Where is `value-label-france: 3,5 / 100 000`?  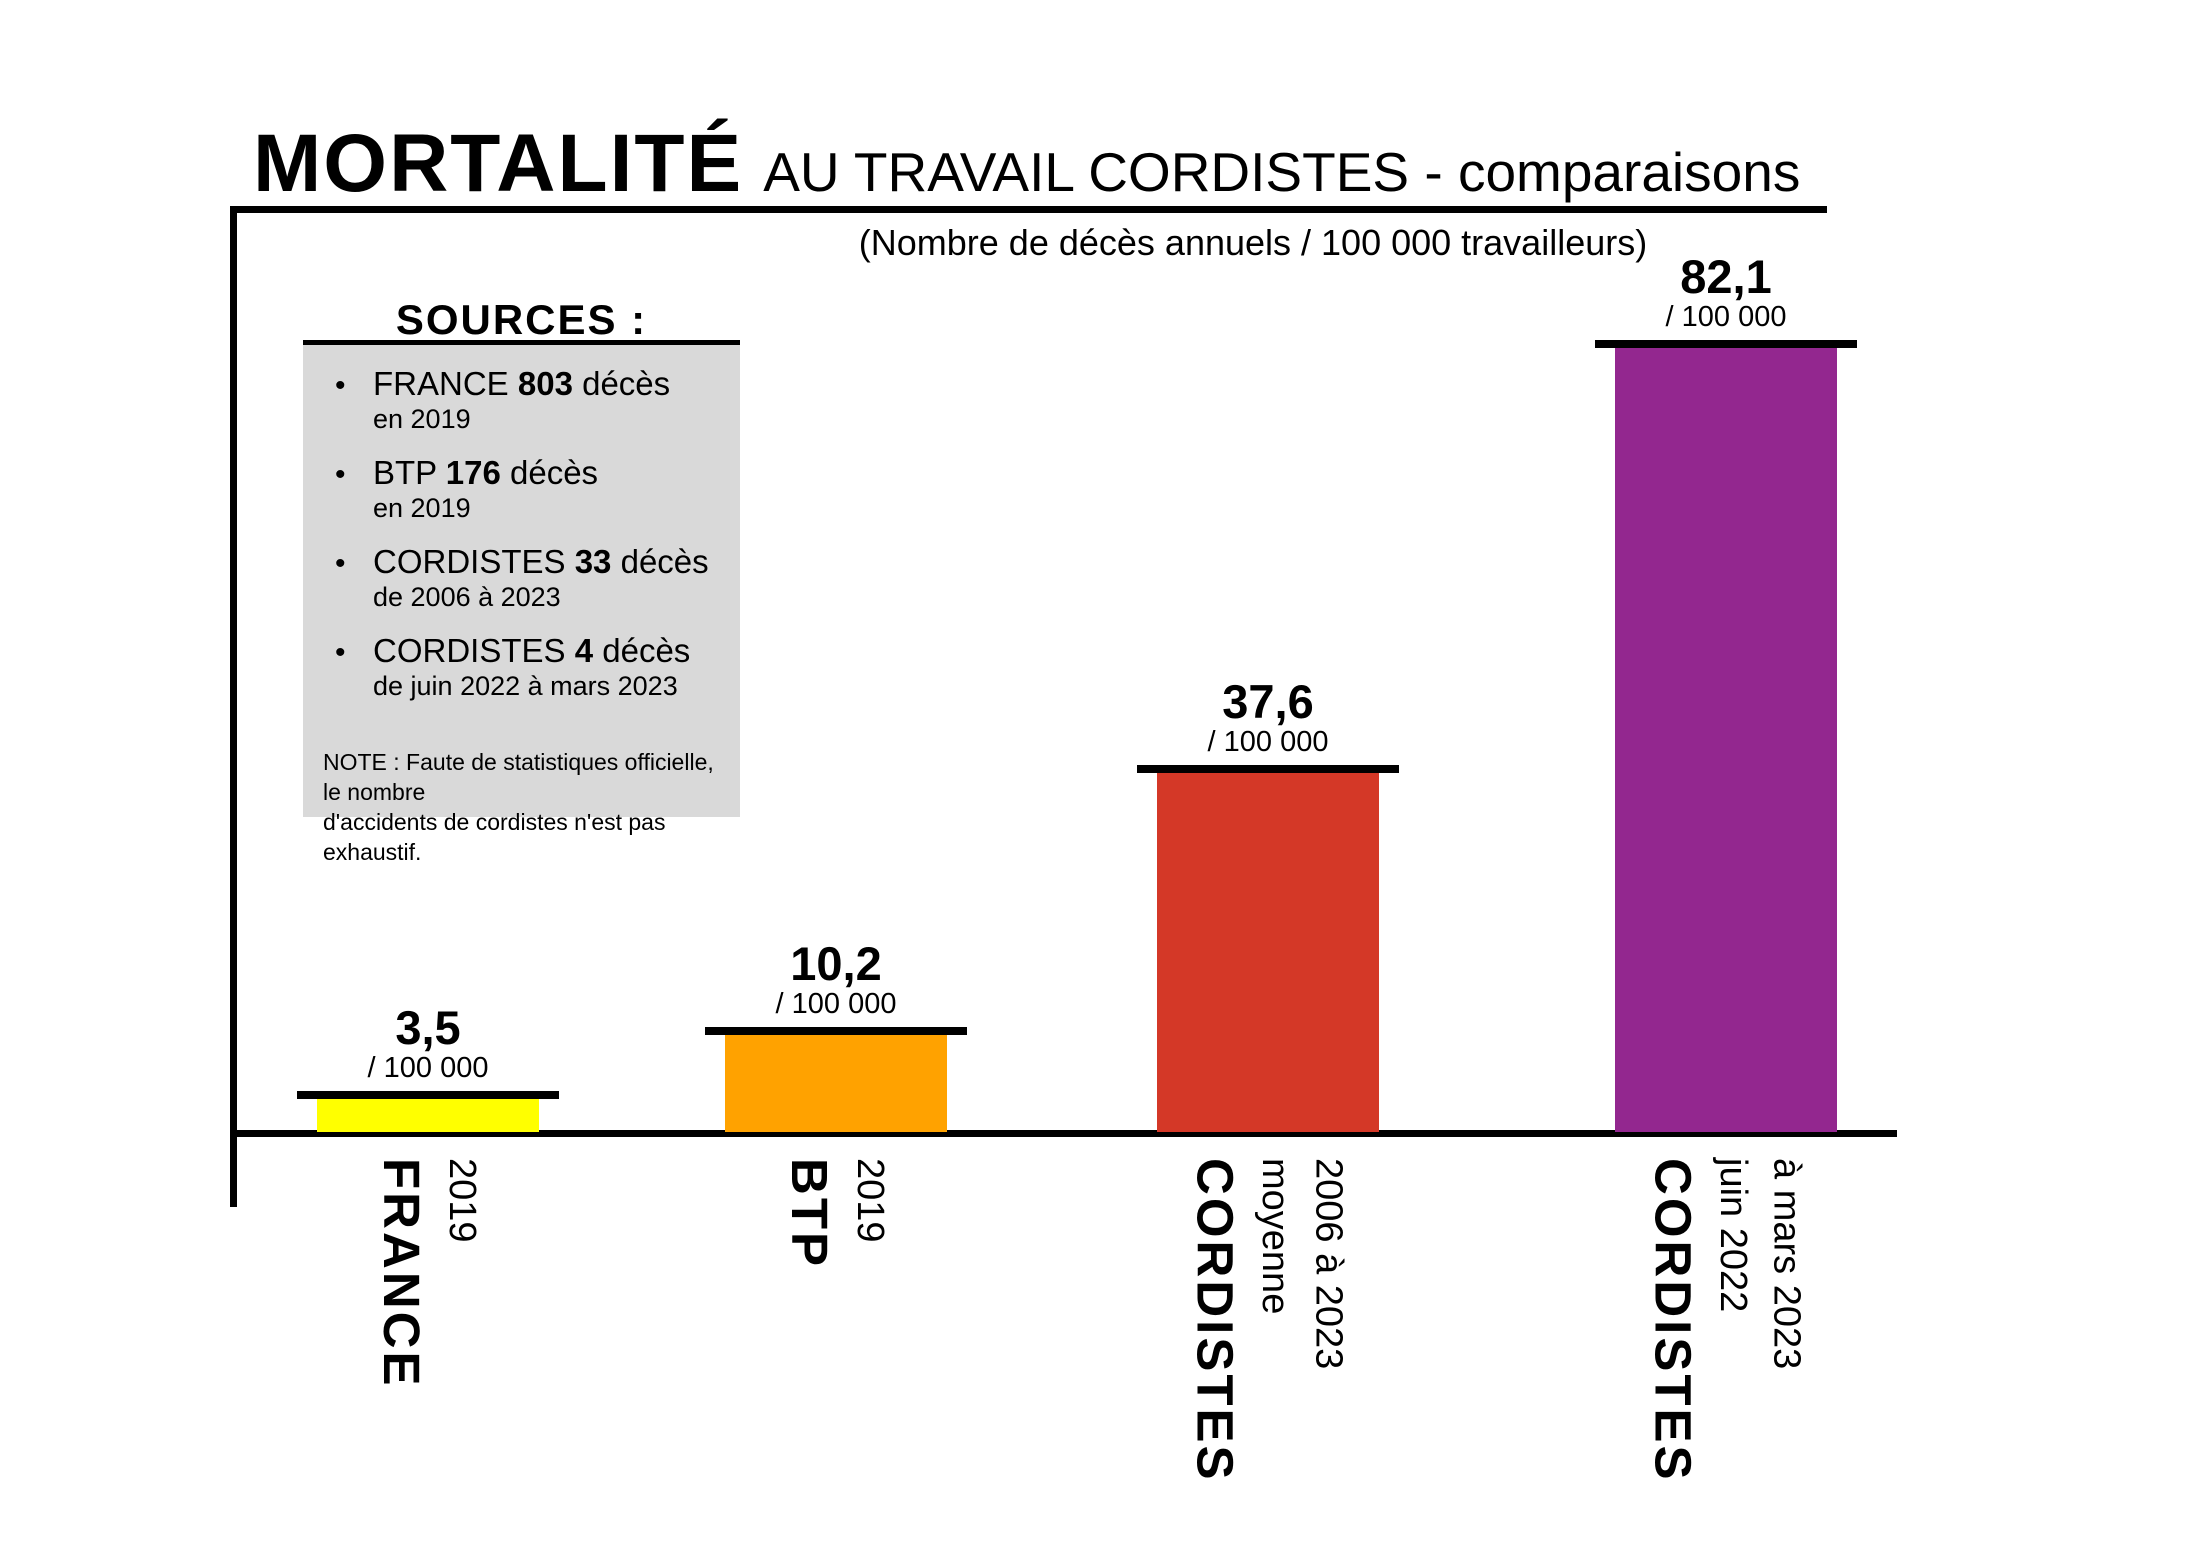
value-label-france: 3,5 / 100 000 is located at coordinates (428, 1042).